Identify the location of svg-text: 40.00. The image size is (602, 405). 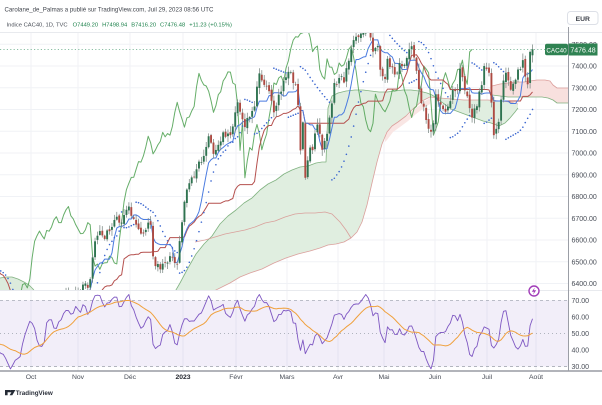
(581, 350).